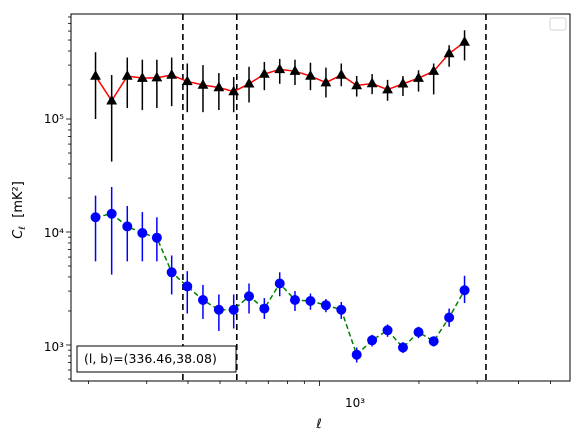 The image size is (580, 441). I want to click on annotation-frame, so click(156, 359).